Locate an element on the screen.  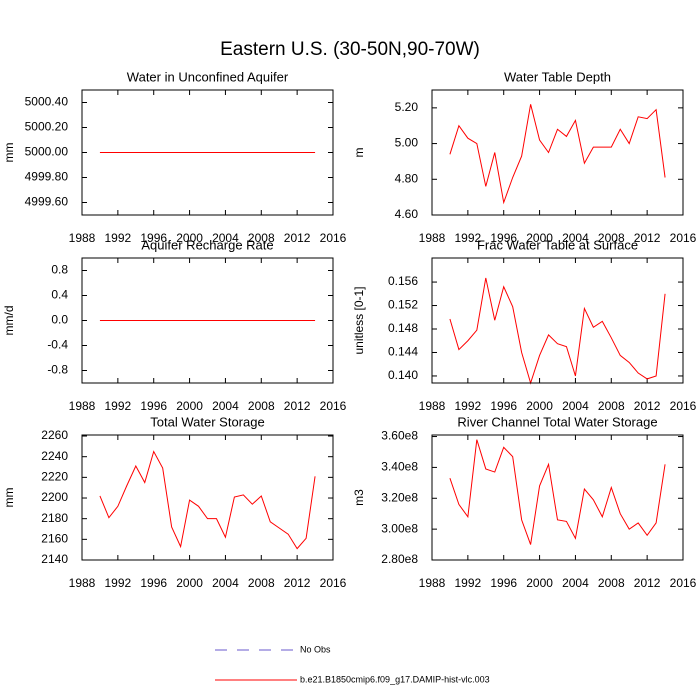
y-tick-label: 0.140 is located at coordinates (403, 375).